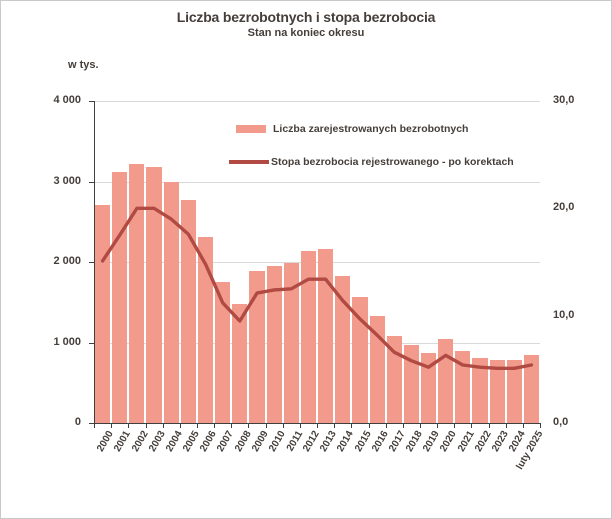 Image resolution: width=612 pixels, height=519 pixels. I want to click on y-axis-left-tick-label: 1 000, so click(67, 341).